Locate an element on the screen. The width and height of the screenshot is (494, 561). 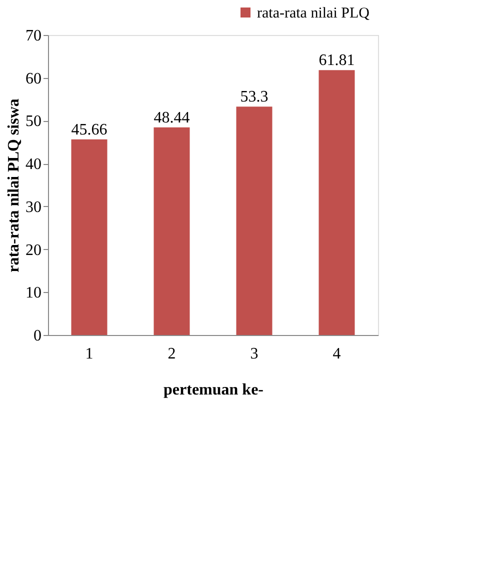
y-tick-label: 70 is located at coordinates (34, 36).